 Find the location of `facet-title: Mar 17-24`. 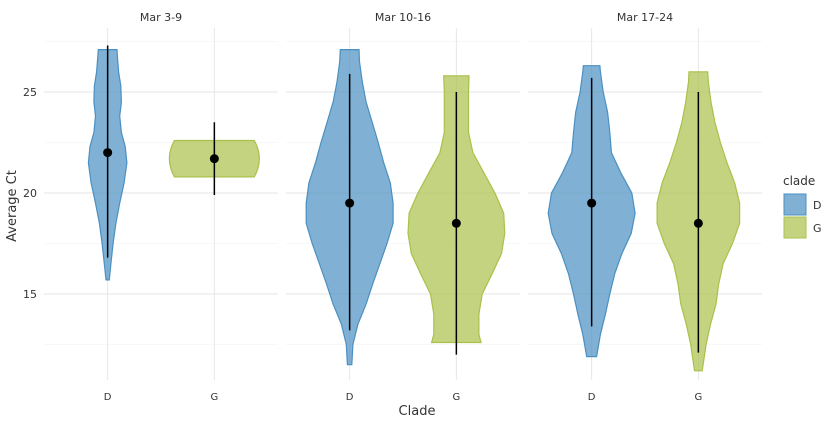

facet-title: Mar 17-24 is located at coordinates (645, 17).